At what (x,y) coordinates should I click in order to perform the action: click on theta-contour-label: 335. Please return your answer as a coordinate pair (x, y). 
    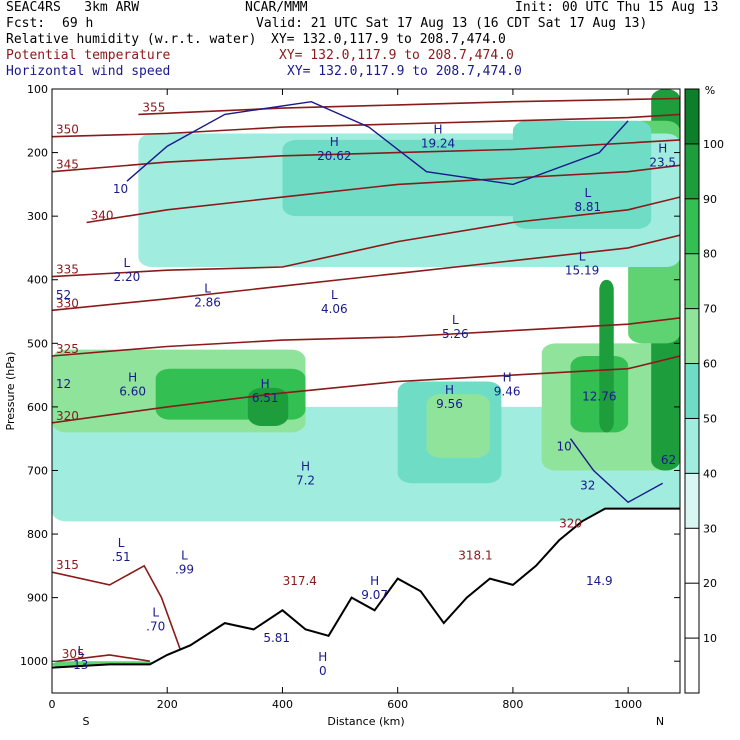
    Looking at the image, I should click on (67, 270).